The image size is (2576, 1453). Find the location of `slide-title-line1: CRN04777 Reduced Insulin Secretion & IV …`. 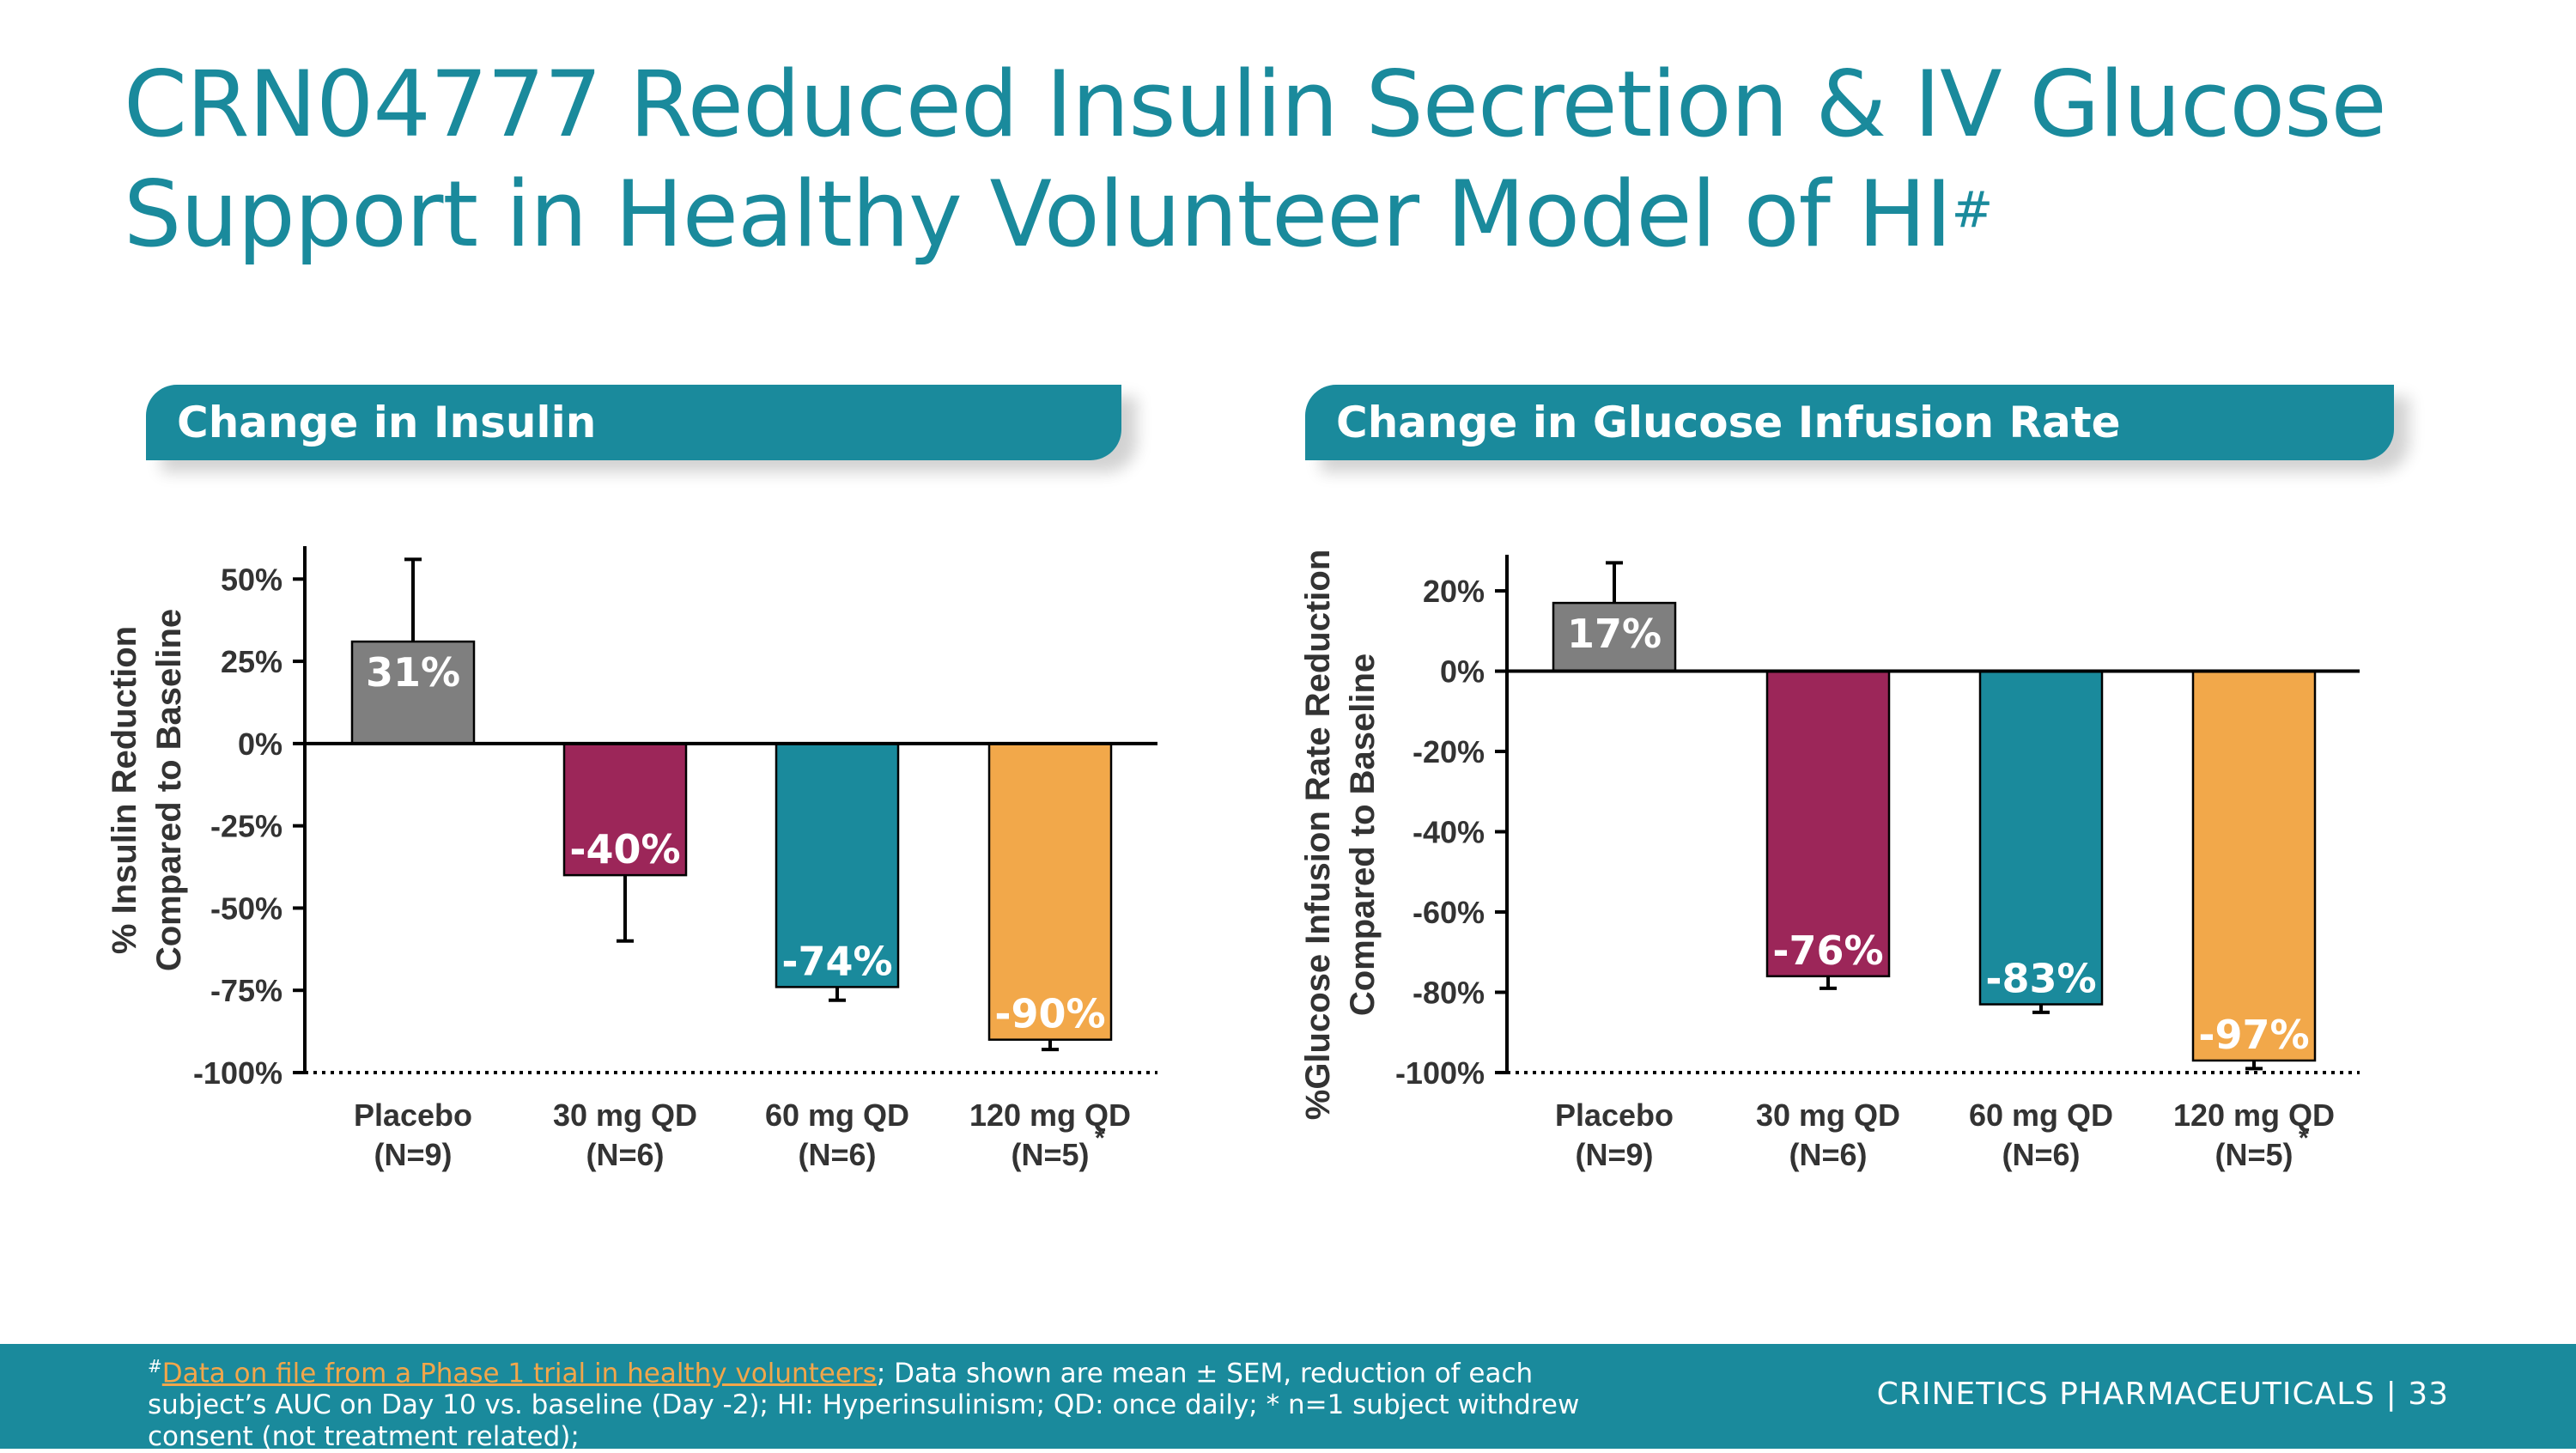

slide-title-line1: CRN04777 Reduced Insulin Secretion & IV … is located at coordinates (1255, 105).